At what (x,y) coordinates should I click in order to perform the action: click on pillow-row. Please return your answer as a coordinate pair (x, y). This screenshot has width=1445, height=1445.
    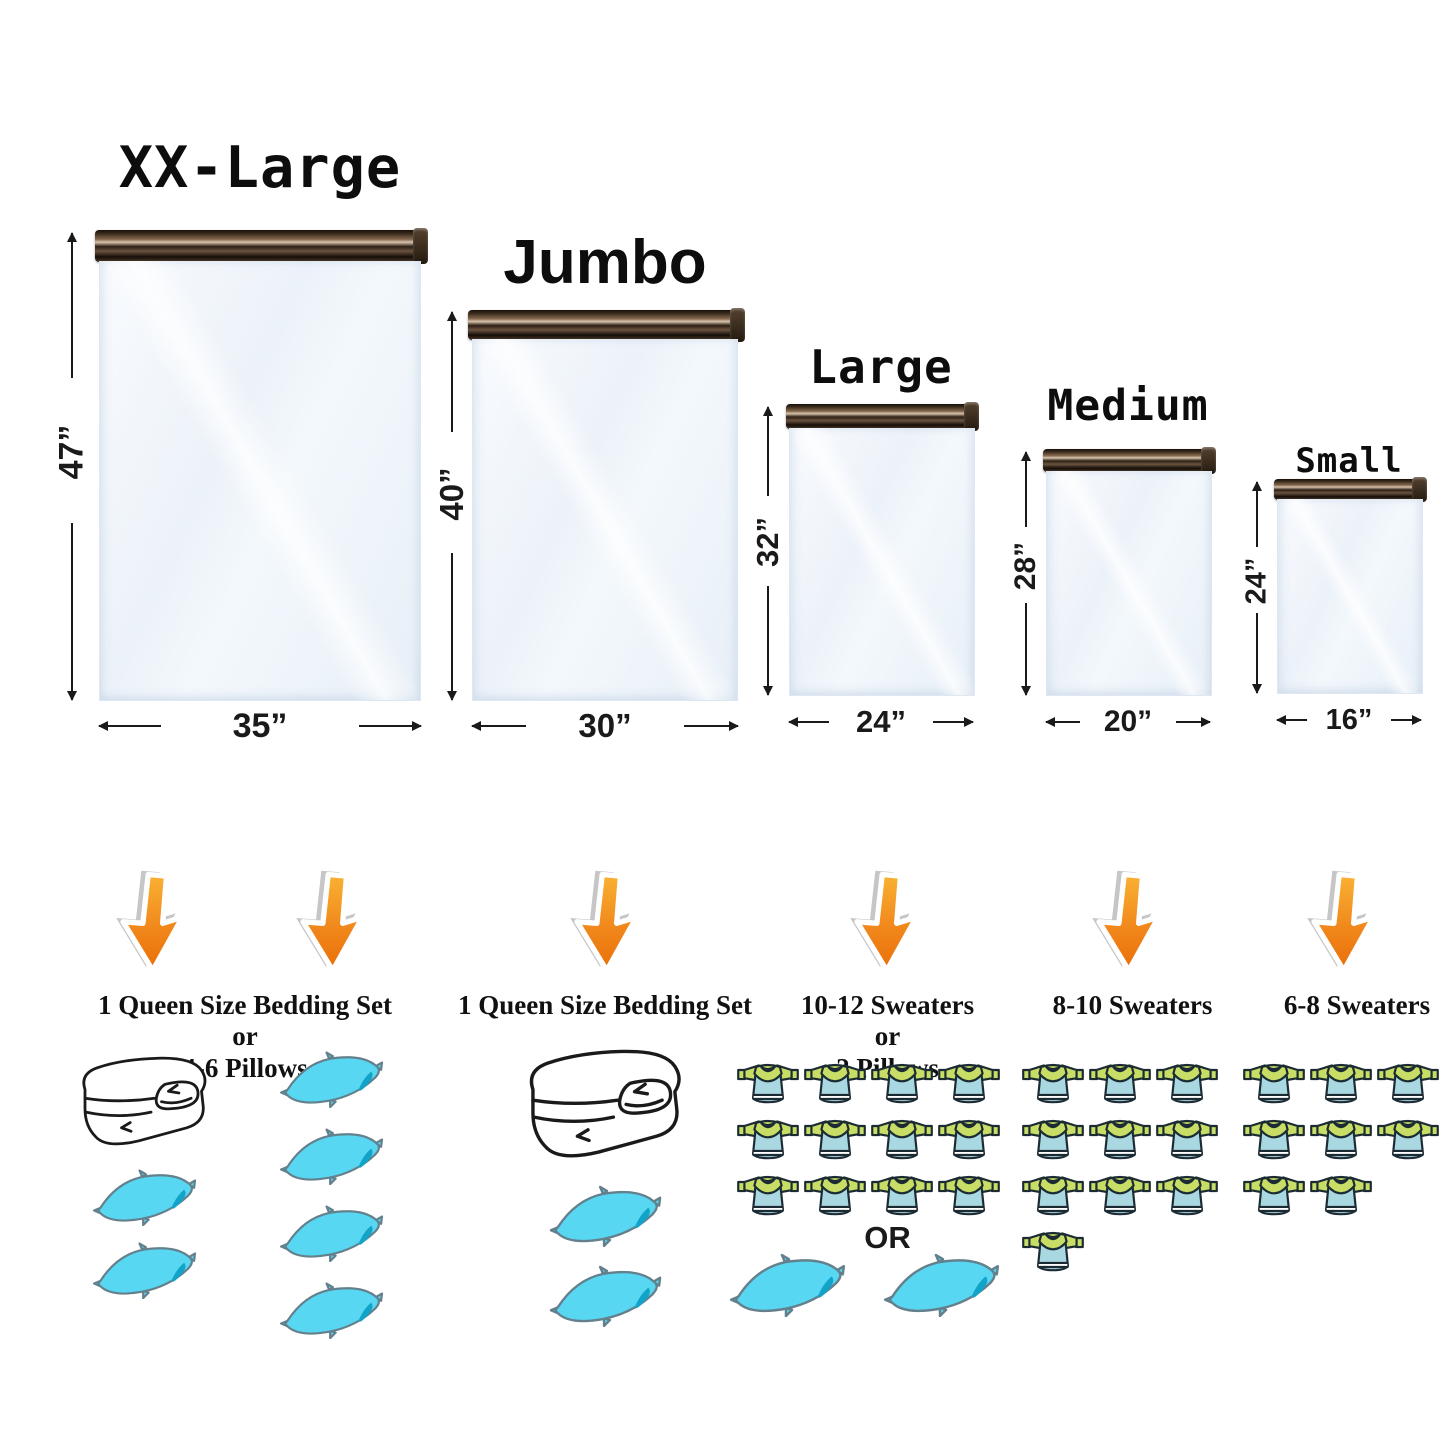
    Looking at the image, I should click on (865, 1283).